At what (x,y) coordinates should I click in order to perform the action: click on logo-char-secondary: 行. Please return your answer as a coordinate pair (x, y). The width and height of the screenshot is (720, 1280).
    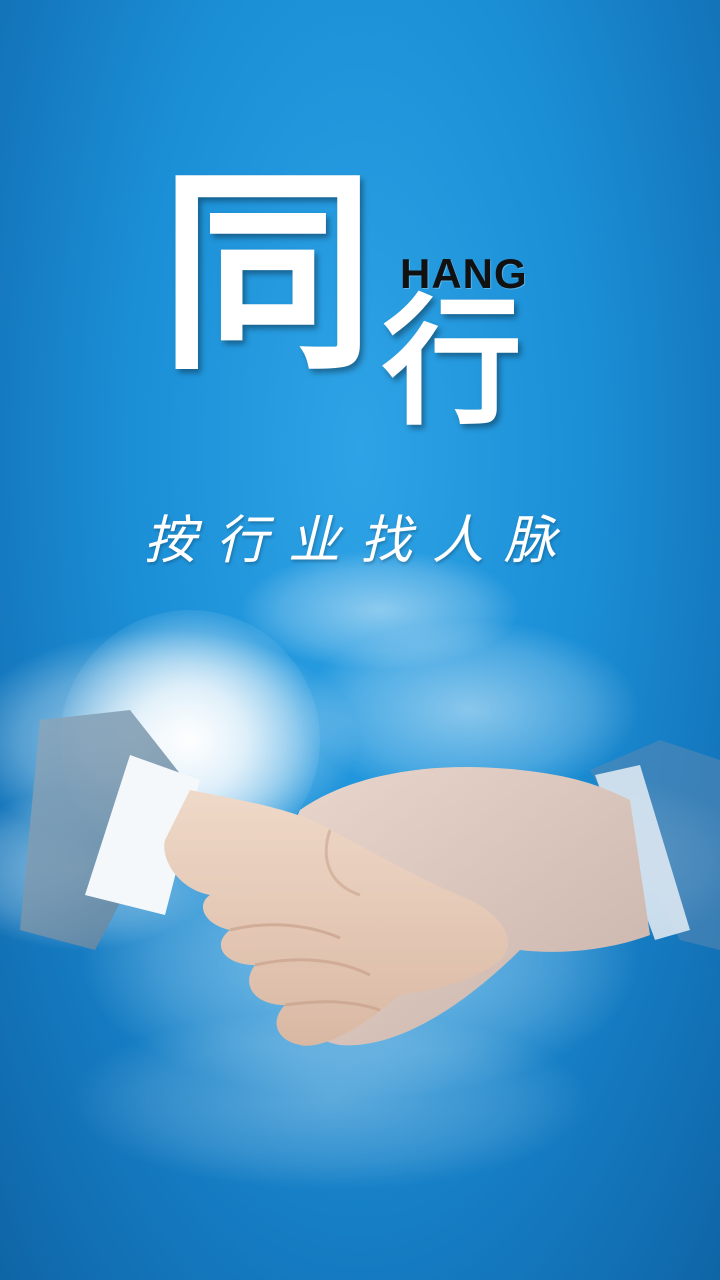
    Looking at the image, I should click on (452, 363).